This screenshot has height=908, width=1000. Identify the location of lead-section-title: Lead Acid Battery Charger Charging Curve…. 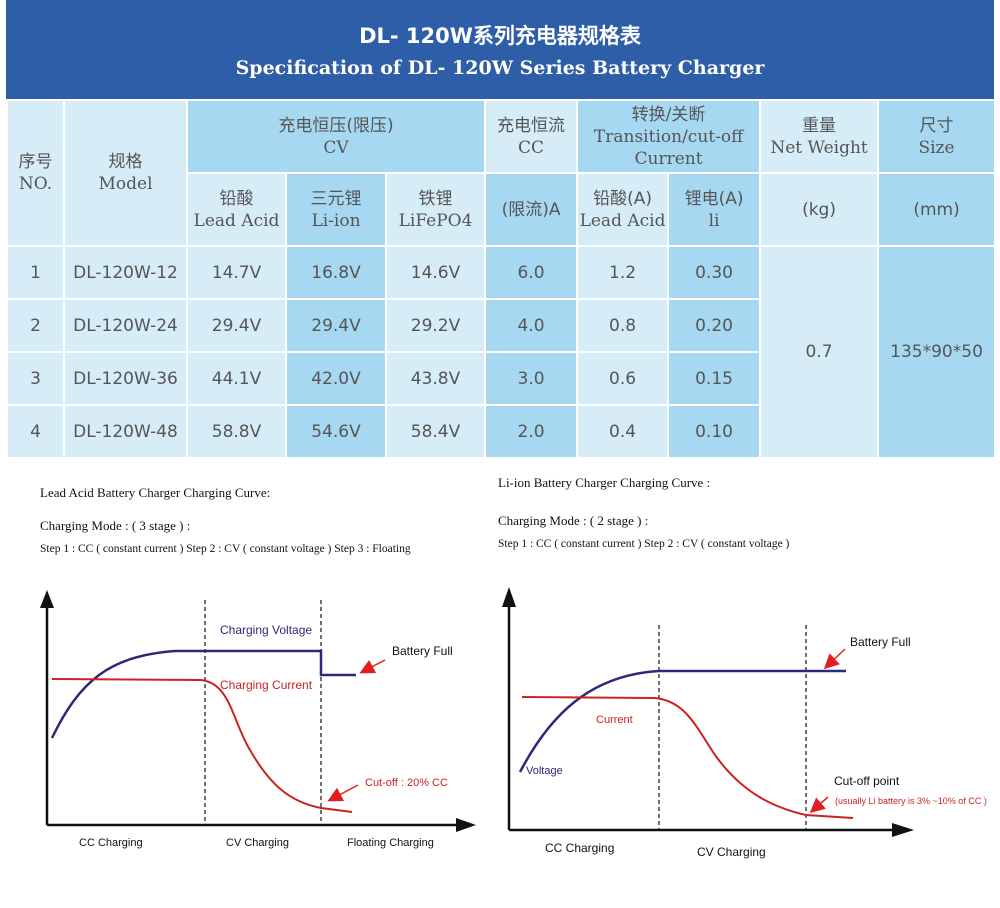
(155, 492).